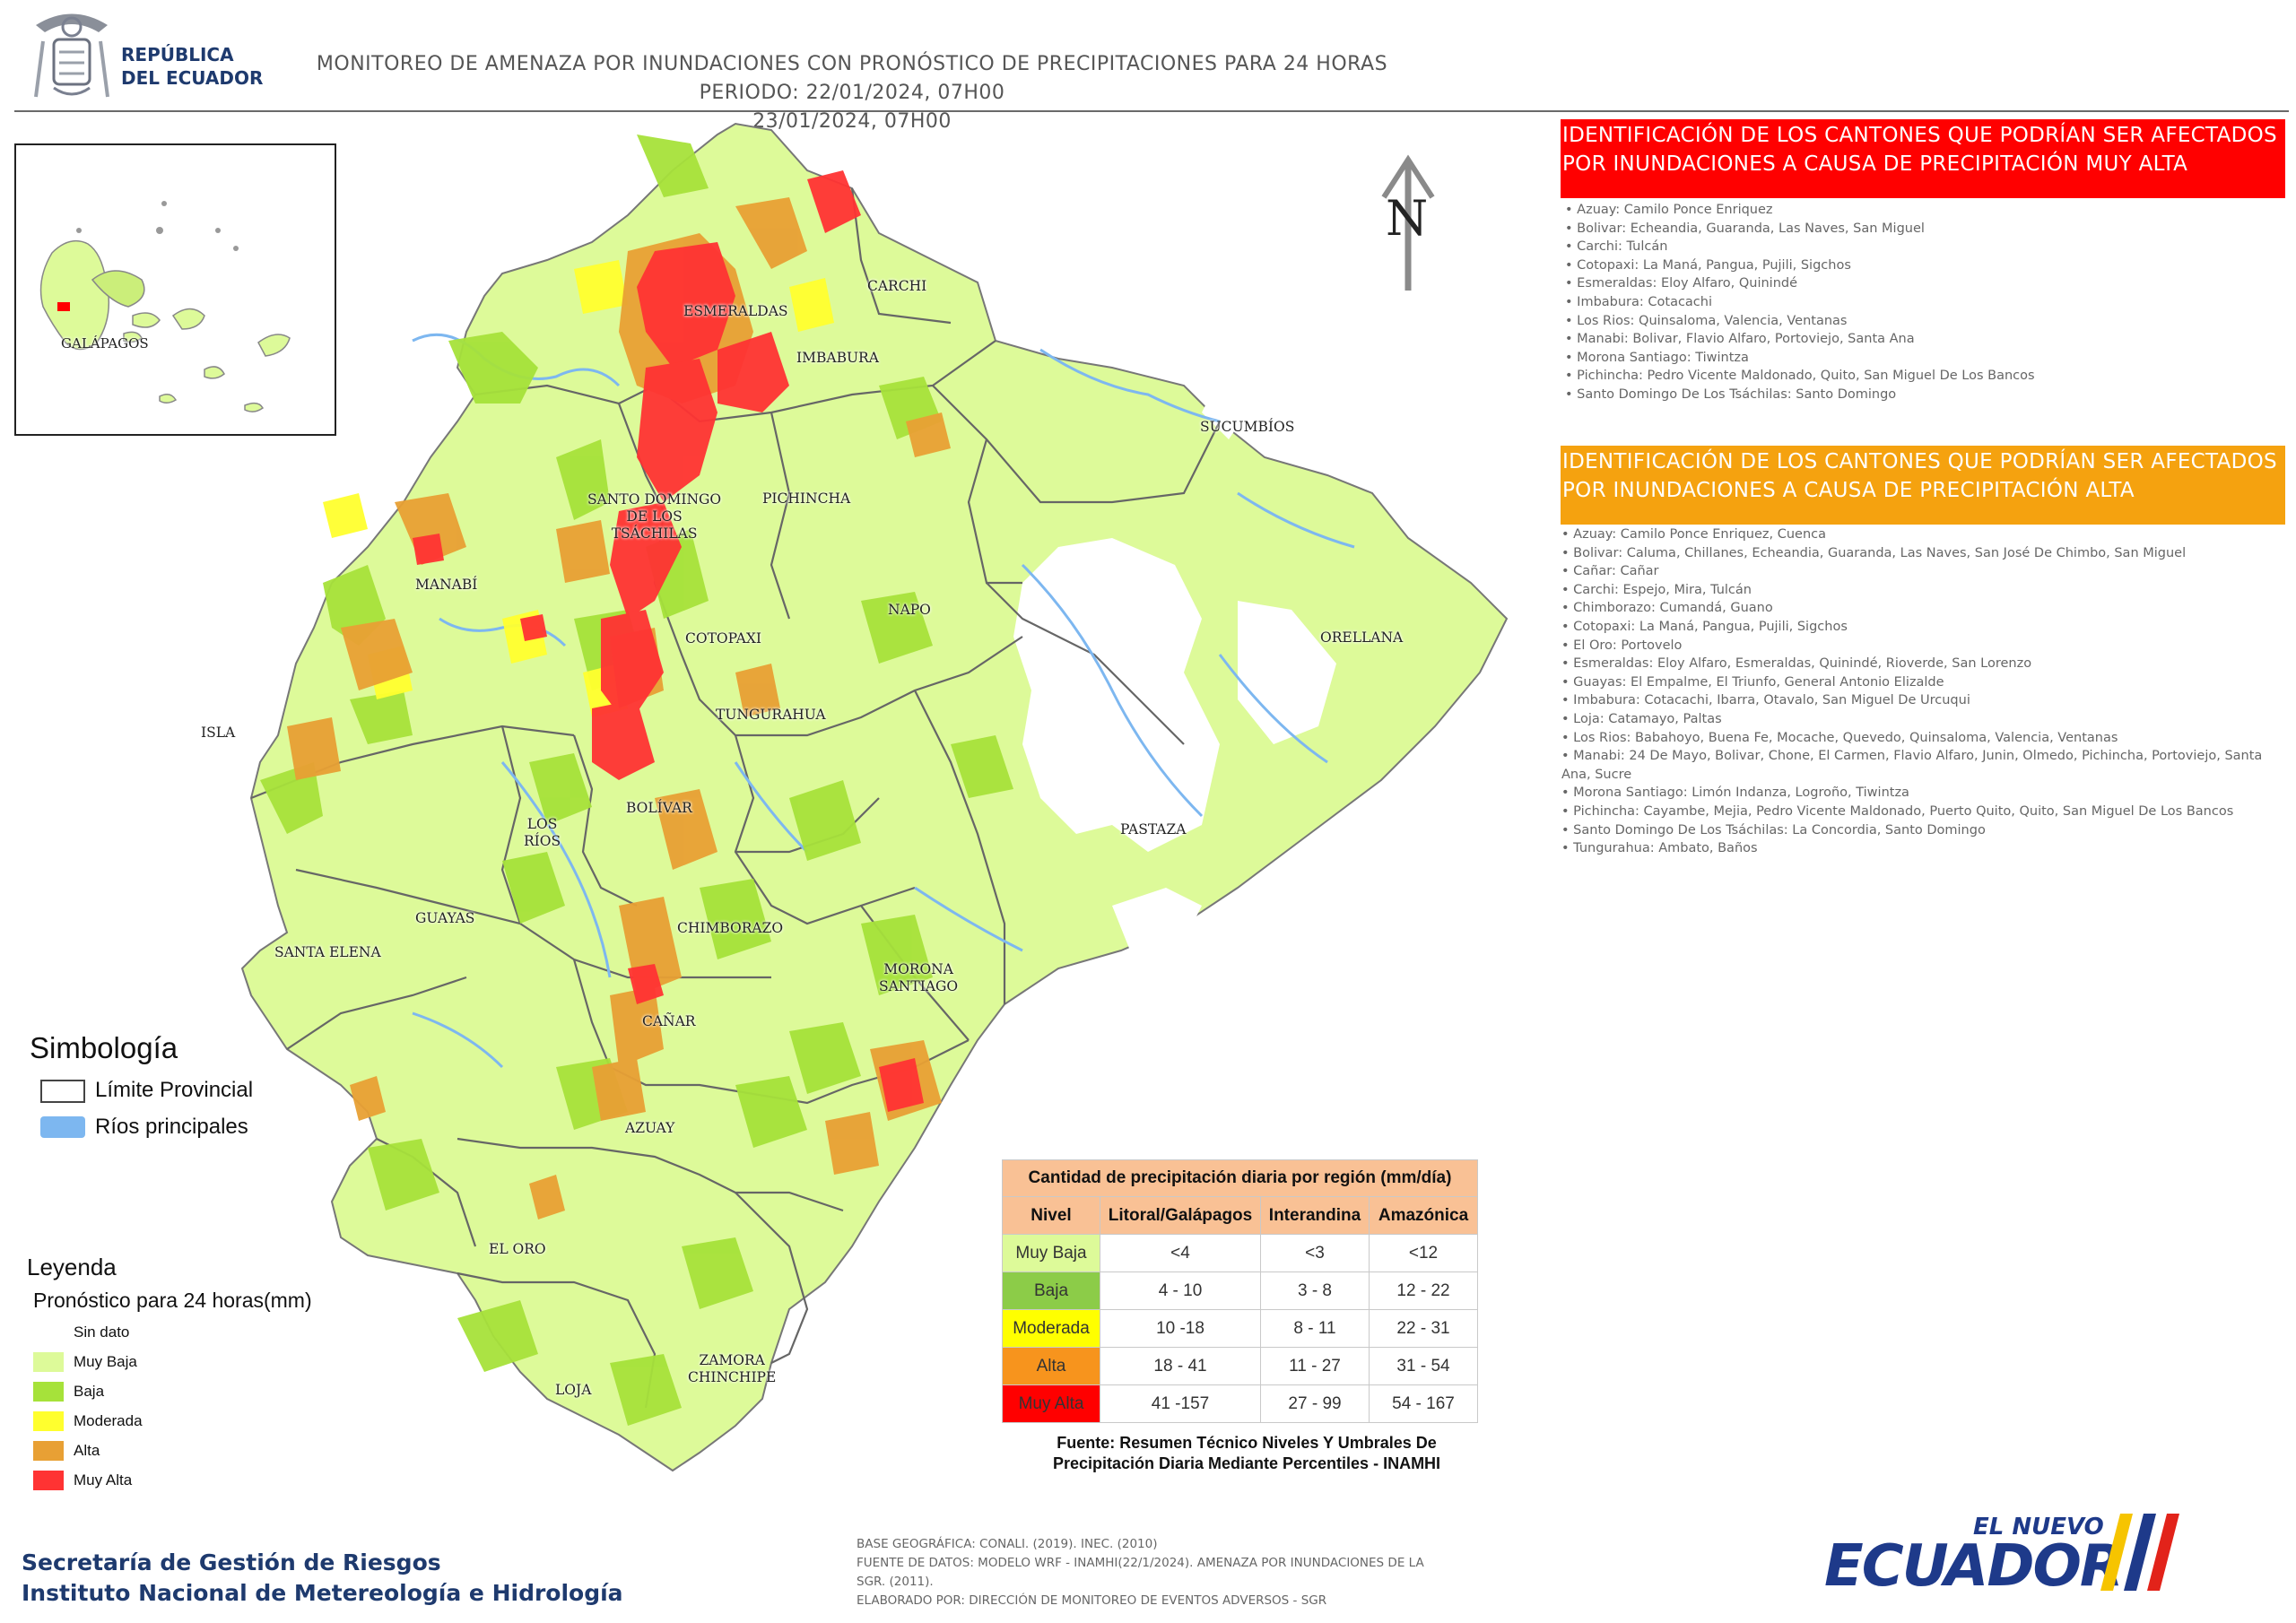  Describe the element at coordinates (837, 358) in the screenshot. I see `label-imbabura: IMBABURA` at that location.